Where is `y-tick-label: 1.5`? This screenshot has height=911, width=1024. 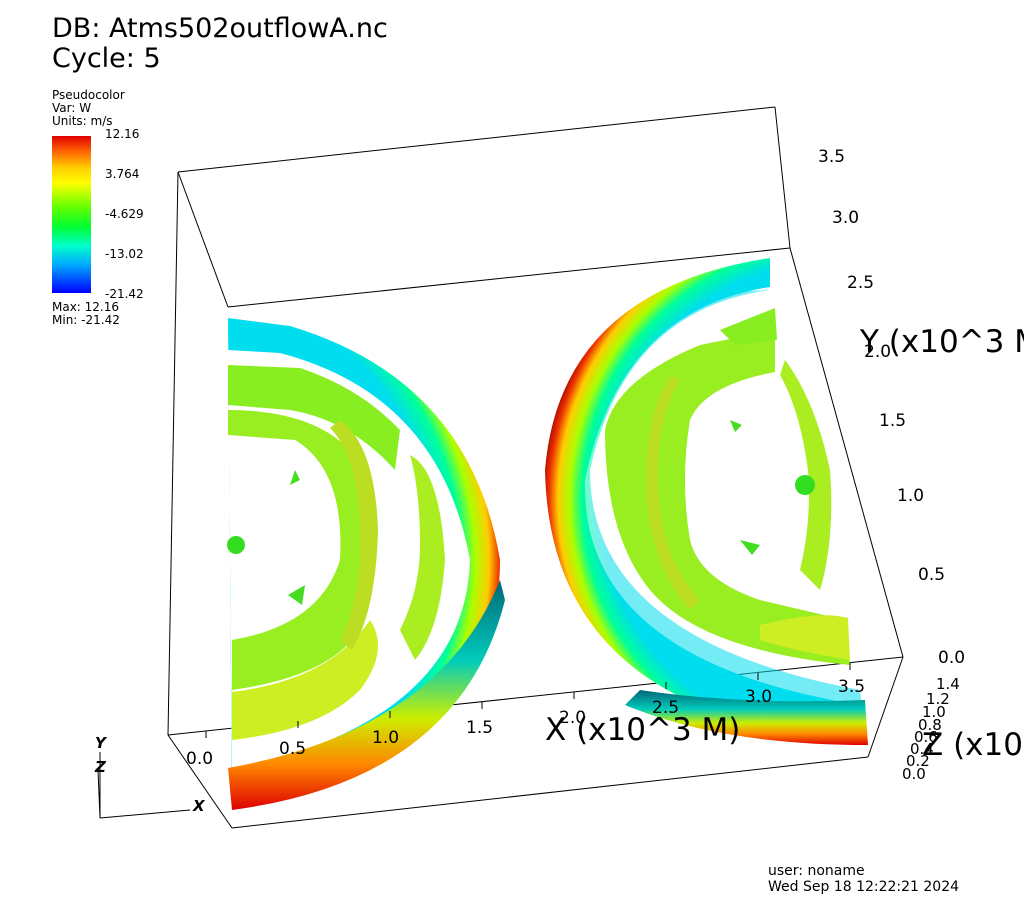
y-tick-label: 1.5 is located at coordinates (893, 421).